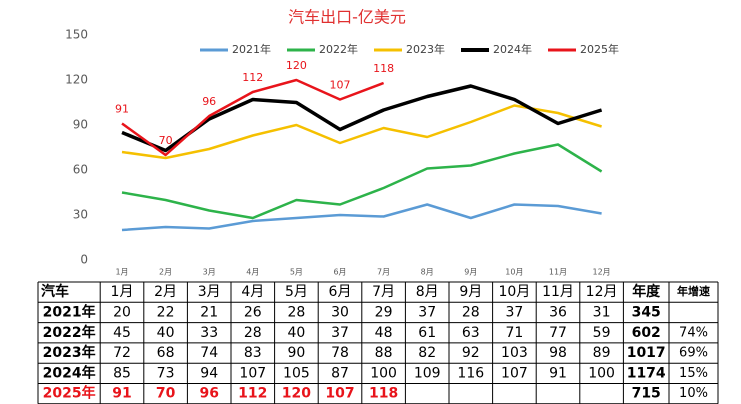 This screenshot has width=741, height=404. I want to click on table-cell: 78, so click(340, 353).